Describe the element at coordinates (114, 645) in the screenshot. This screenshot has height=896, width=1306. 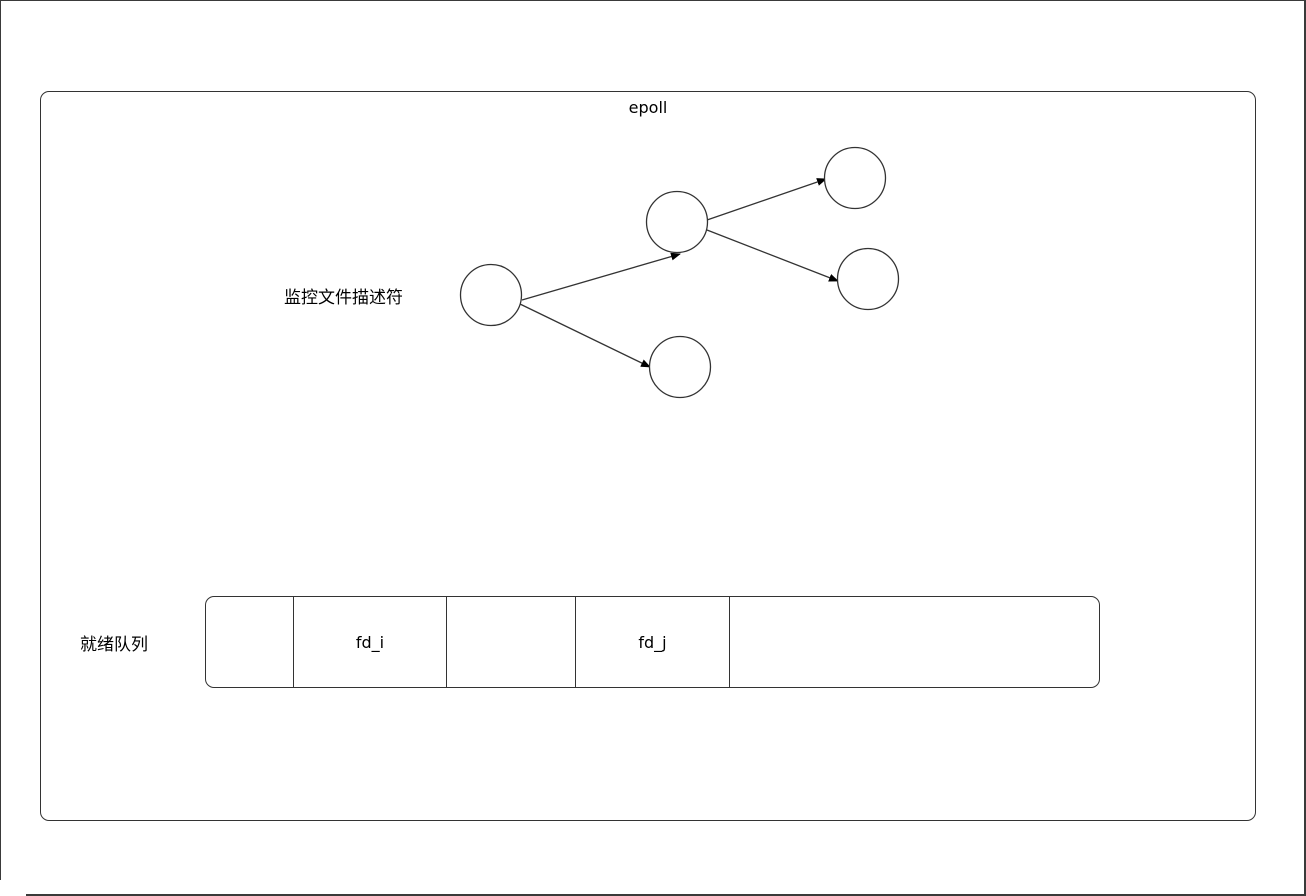
I see `ready-queue-label: 就绪队列` at that location.